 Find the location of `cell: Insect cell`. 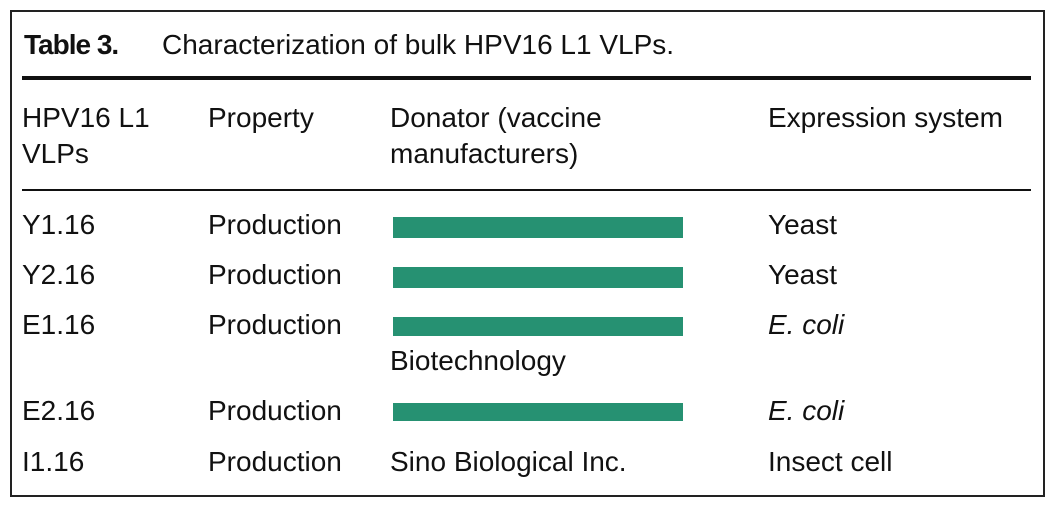

cell: Insect cell is located at coordinates (830, 461).